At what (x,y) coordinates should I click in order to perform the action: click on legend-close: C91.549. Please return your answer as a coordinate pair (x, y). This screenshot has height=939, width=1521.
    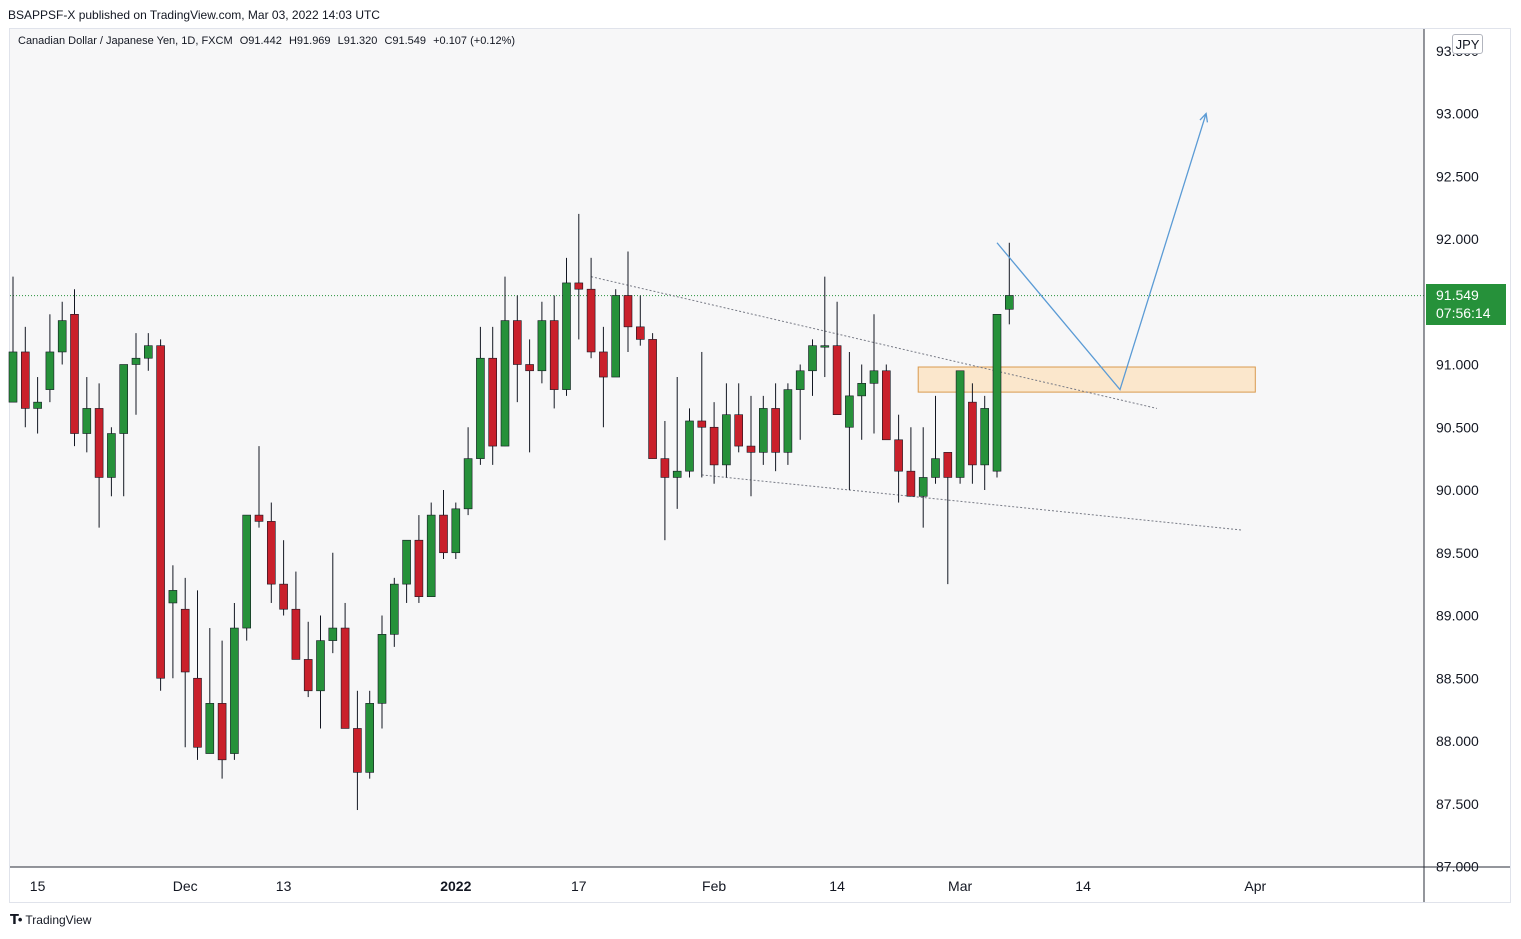
    Looking at the image, I should click on (405, 41).